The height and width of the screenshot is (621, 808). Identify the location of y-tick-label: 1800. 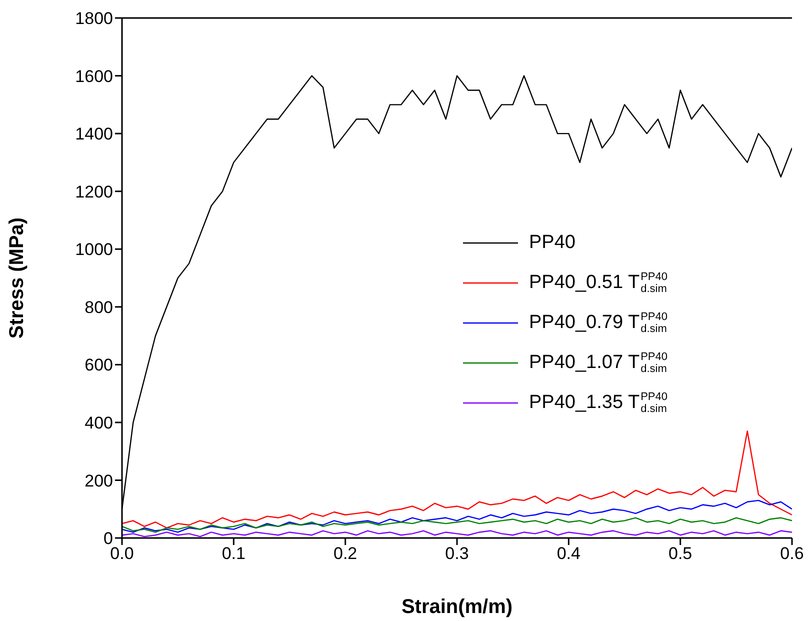
(94, 18).